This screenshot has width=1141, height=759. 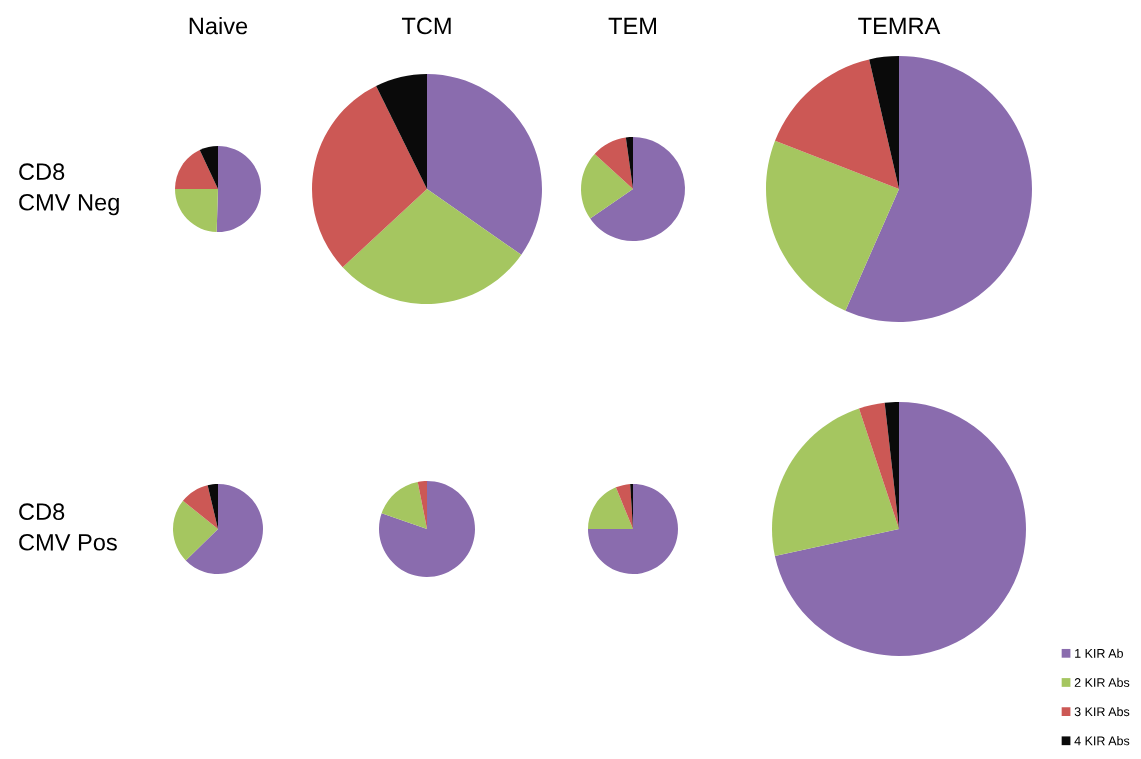 What do you see at coordinates (68, 527) in the screenshot?
I see `text: CD8 CMV Pos` at bounding box center [68, 527].